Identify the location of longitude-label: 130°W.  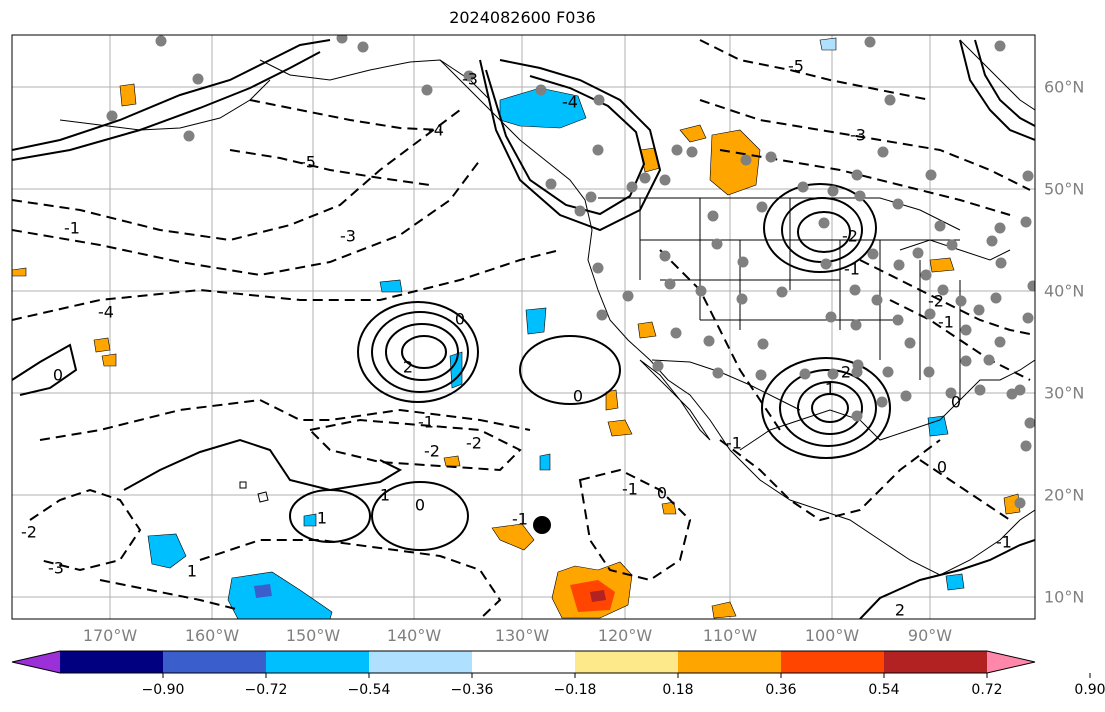
(522, 635).